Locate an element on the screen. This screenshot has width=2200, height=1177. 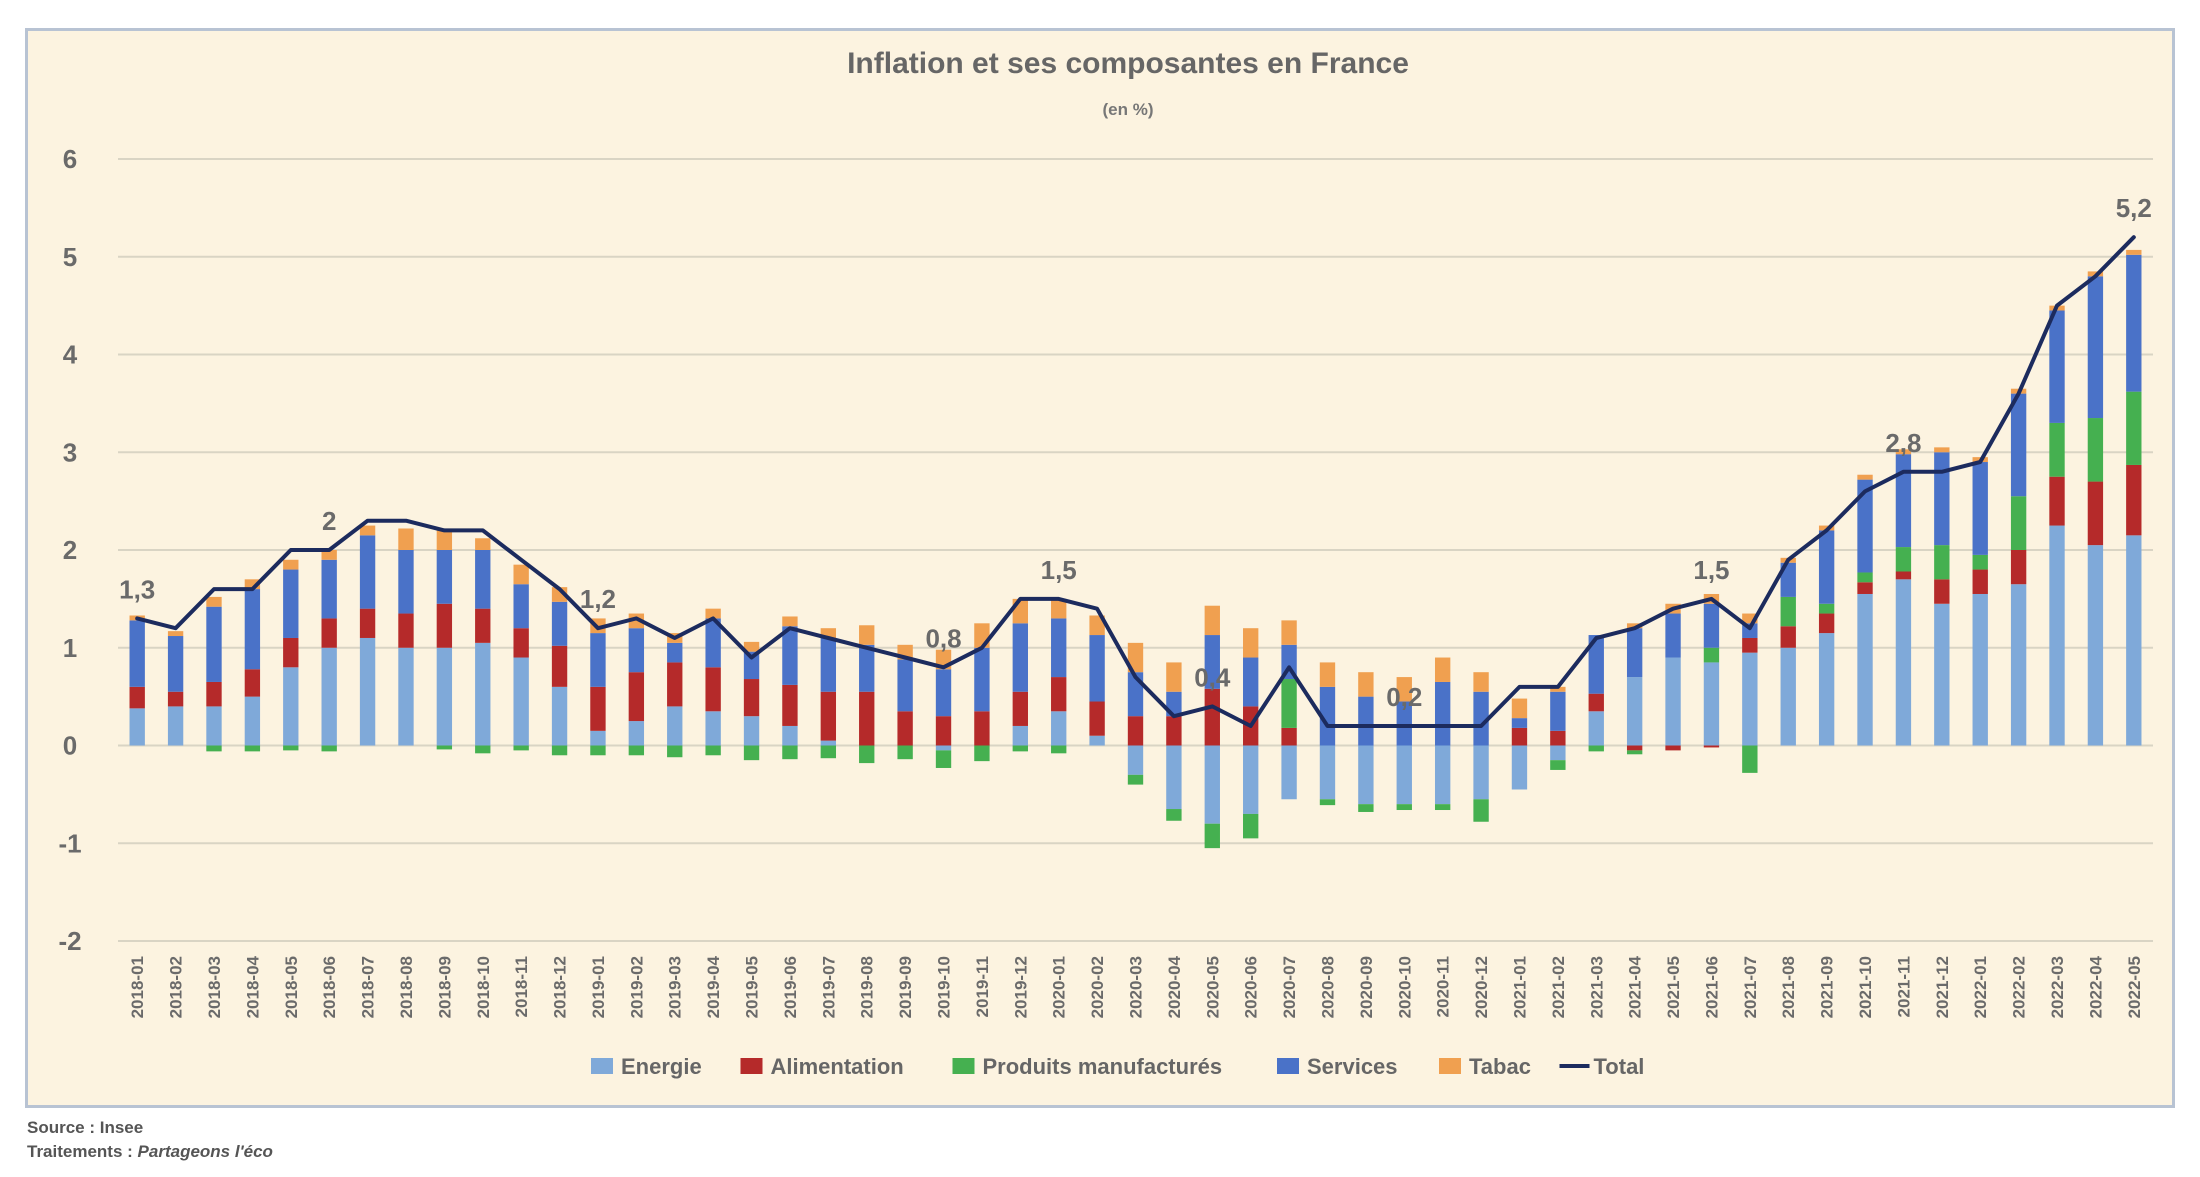
x-tick-label: 2020-08 is located at coordinates (1327, 987).